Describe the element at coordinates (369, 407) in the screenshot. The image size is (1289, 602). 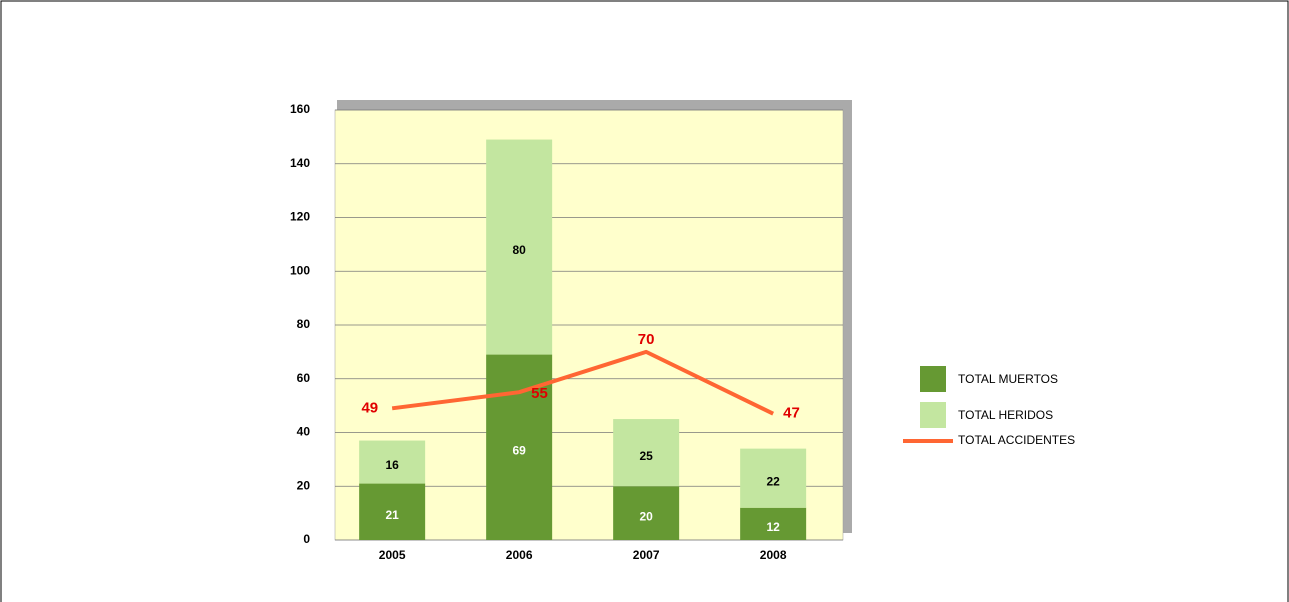
I see `line-label: 49` at that location.